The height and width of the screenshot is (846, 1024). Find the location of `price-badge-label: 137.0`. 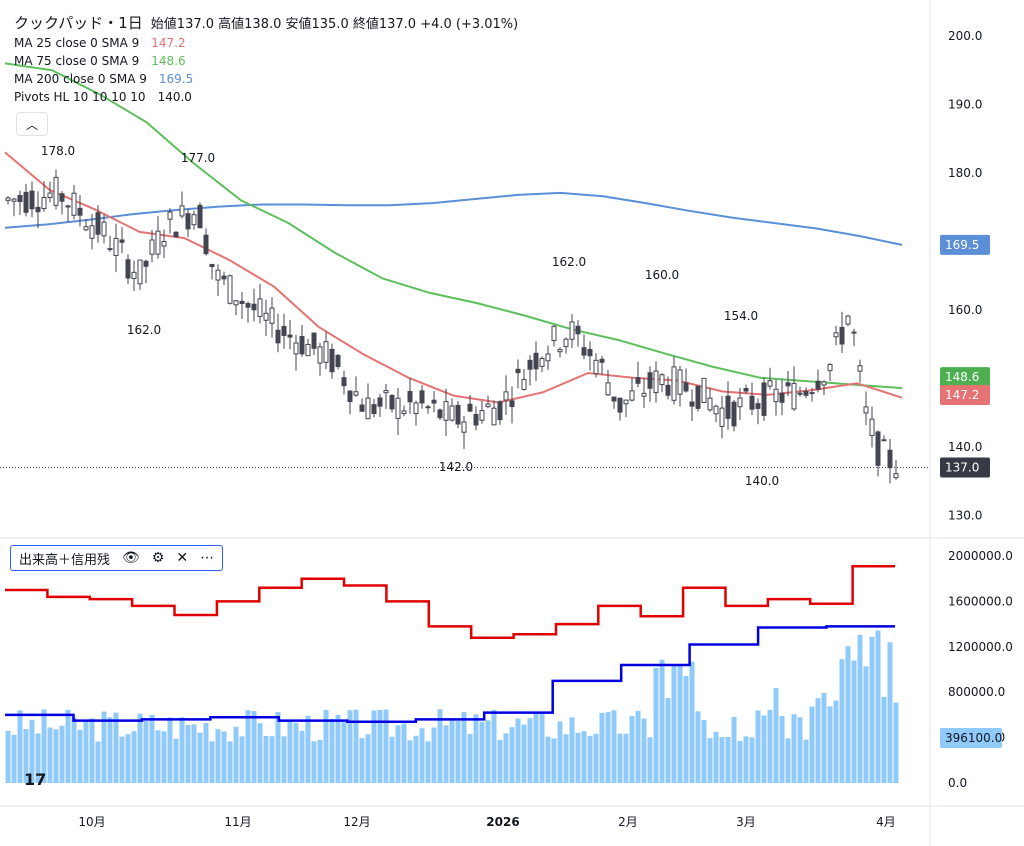

price-badge-label: 137.0 is located at coordinates (962, 468).